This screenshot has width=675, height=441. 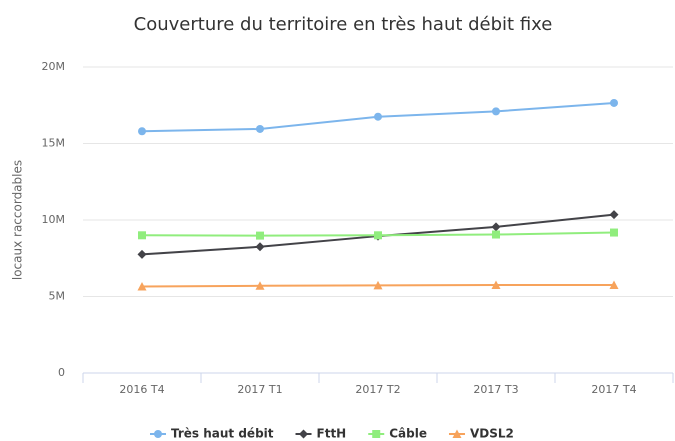 What do you see at coordinates (54, 219) in the screenshot?
I see `y-tick-label: 10M` at bounding box center [54, 219].